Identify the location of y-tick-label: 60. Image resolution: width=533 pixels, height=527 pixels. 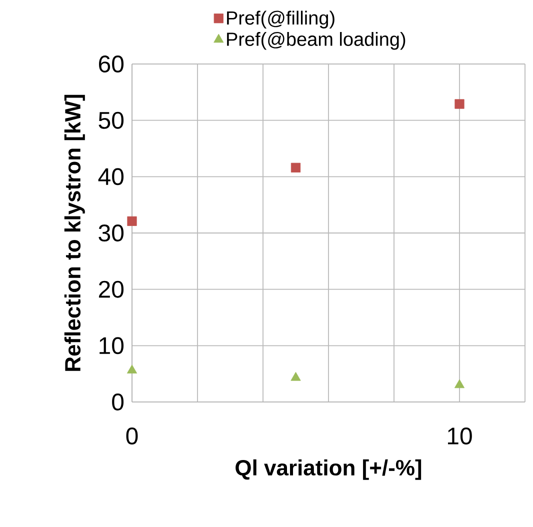
(111, 64).